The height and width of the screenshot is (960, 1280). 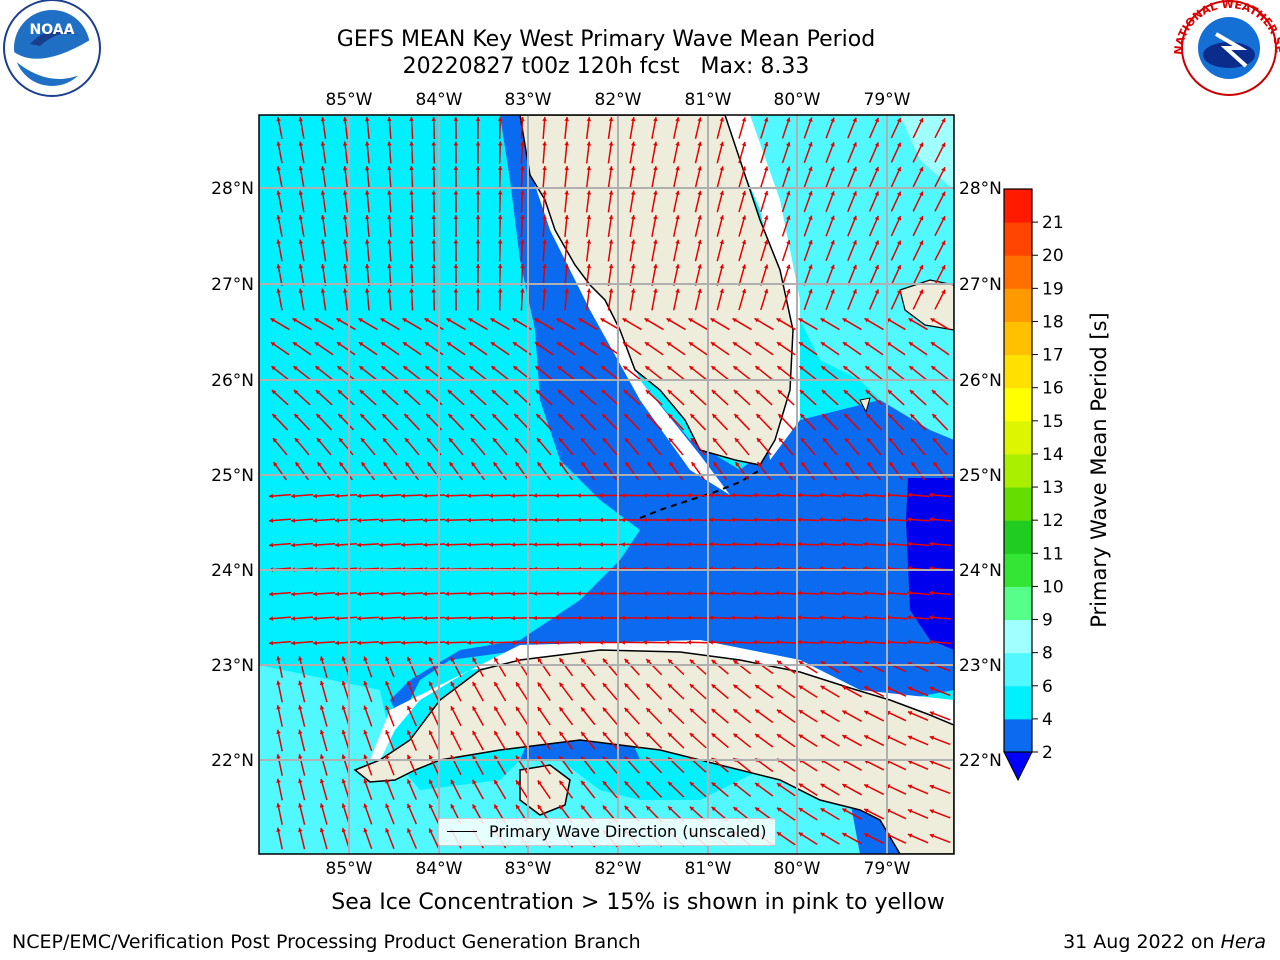 I want to click on lon-label: 84°W, so click(x=439, y=869).